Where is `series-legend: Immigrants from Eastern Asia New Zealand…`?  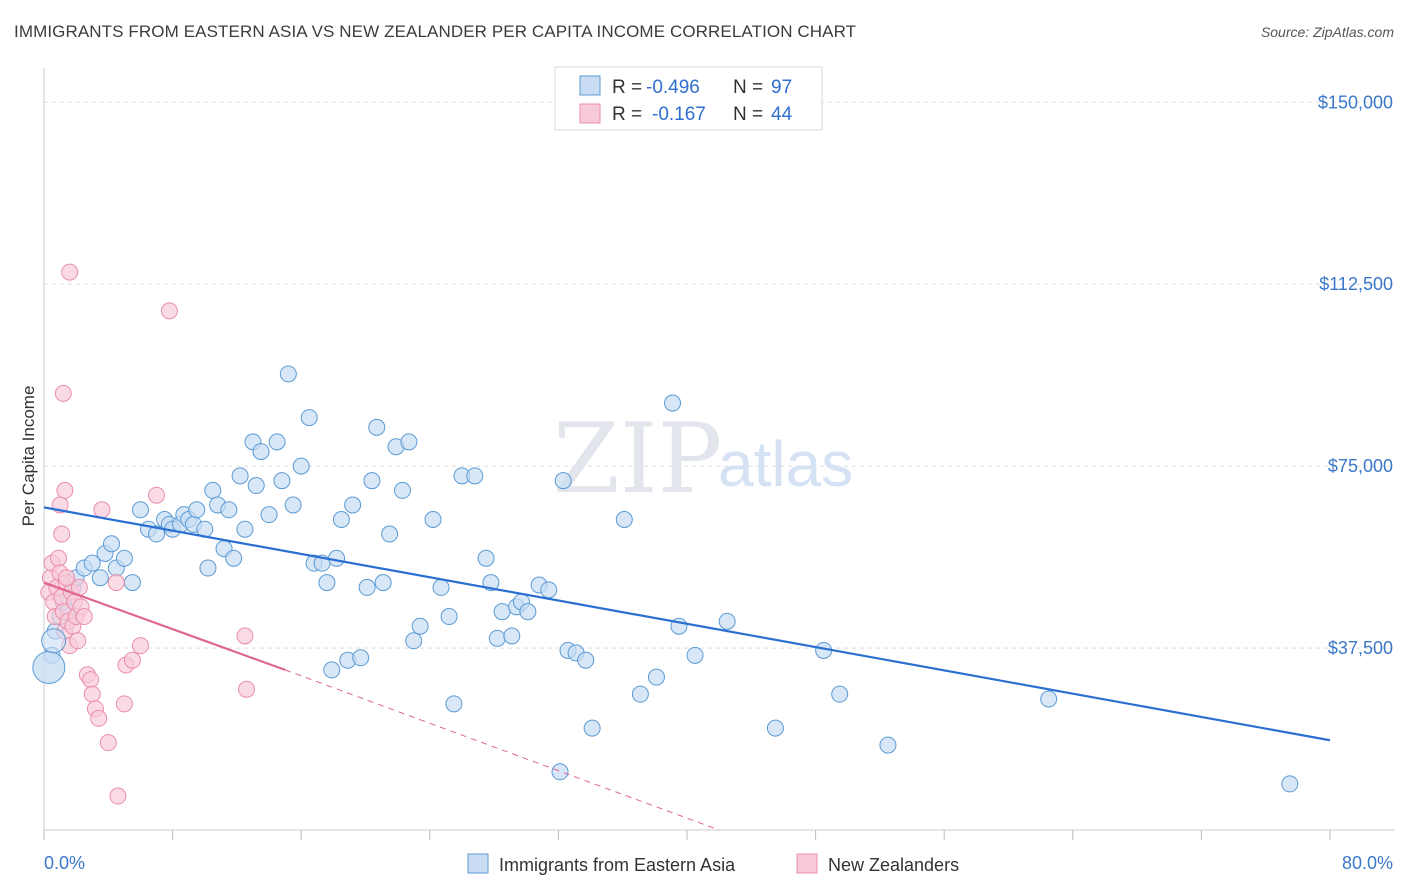 series-legend: Immigrants from Eastern Asia New Zealand… is located at coordinates (713, 864).